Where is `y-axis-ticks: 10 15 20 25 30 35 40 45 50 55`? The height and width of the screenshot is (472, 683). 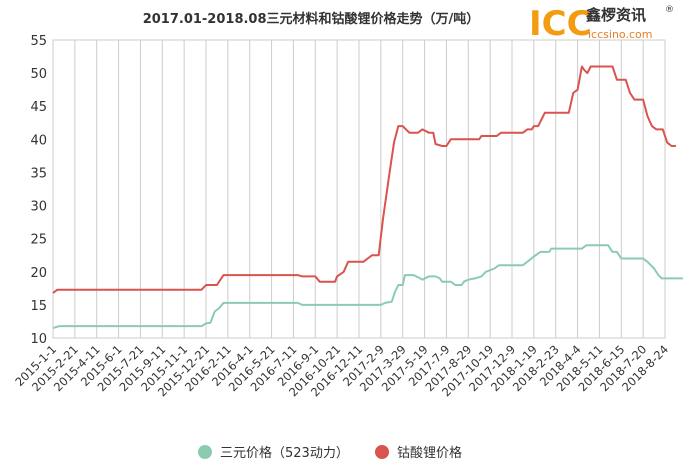
y-axis-ticks: 10 15 20 25 30 35 40 45 50 55 is located at coordinates (38, 190).